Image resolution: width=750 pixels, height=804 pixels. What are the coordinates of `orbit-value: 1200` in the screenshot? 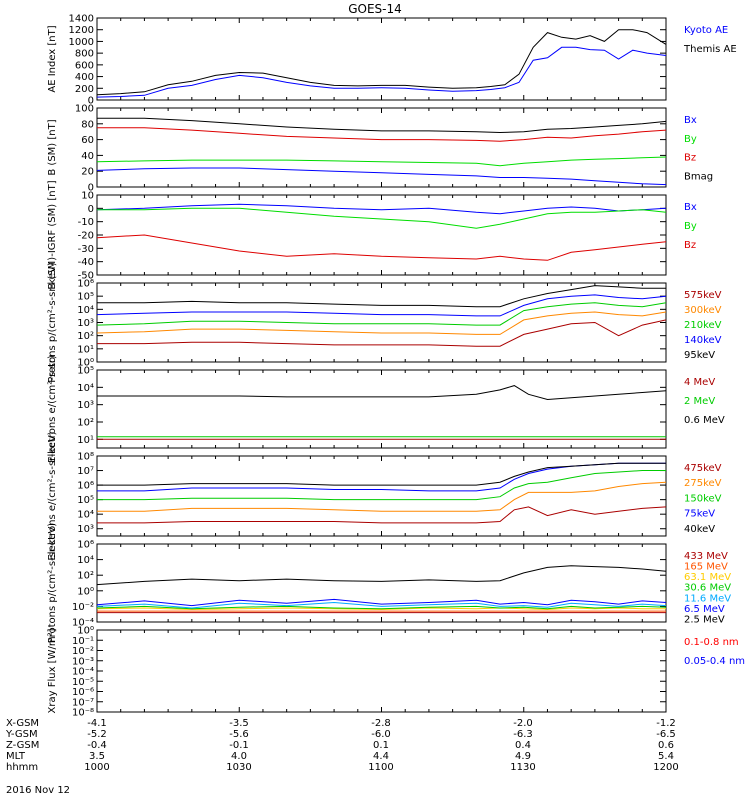 It's located at (666, 767).